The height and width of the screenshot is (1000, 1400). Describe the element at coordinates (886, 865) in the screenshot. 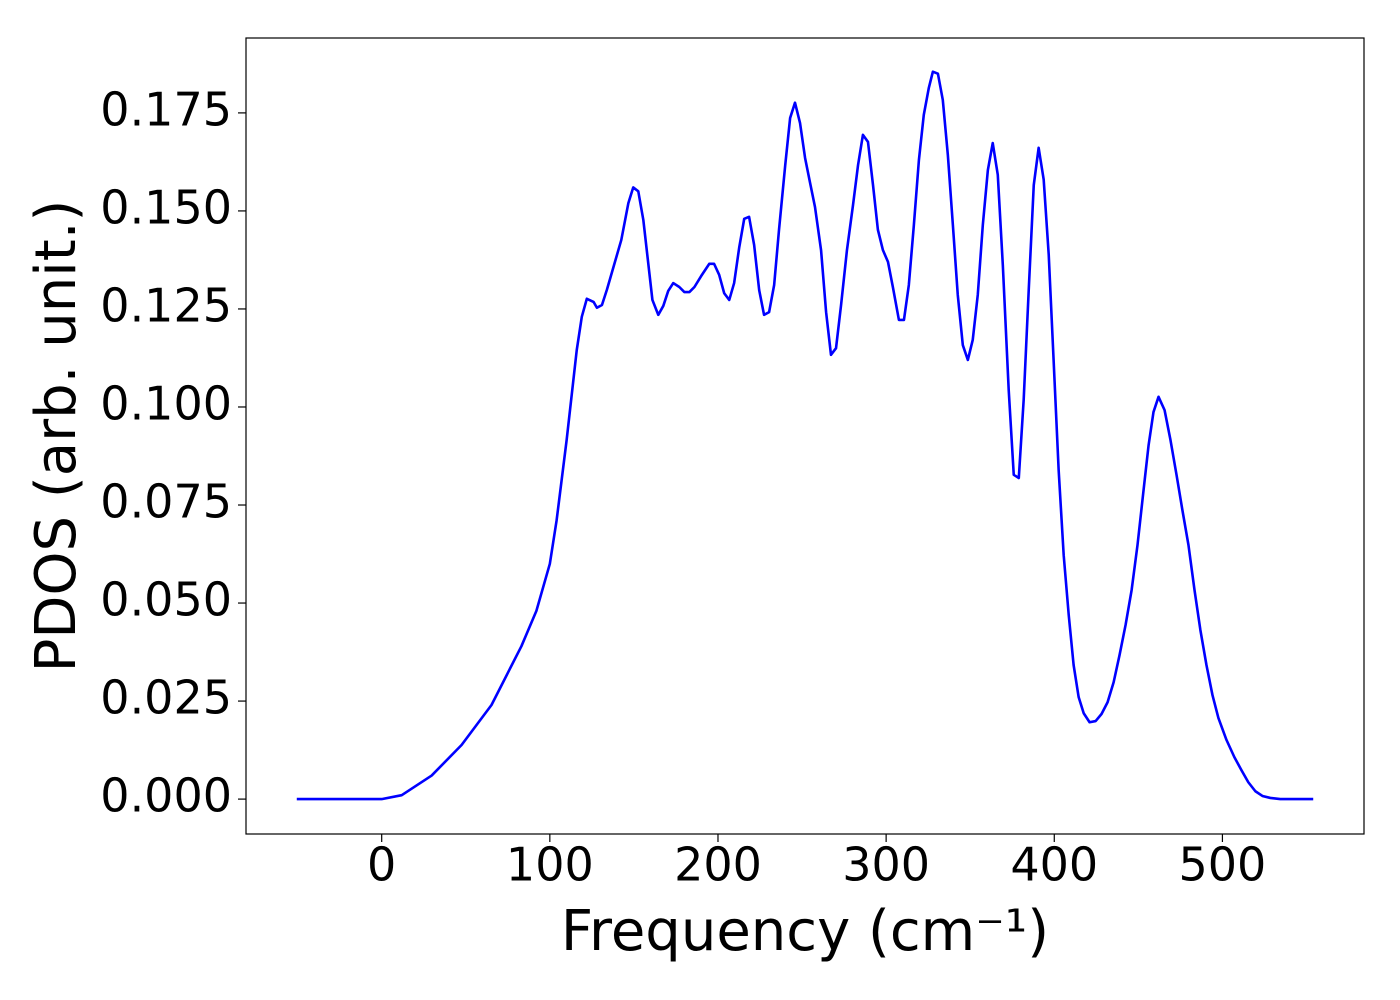

I see `x-tick-label: 300` at that location.